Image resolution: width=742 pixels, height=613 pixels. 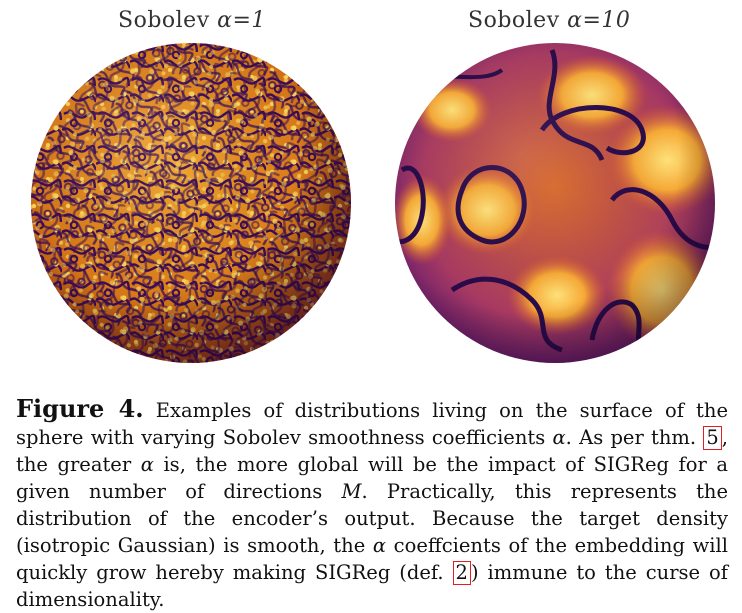 I want to click on left-title-alpha: α=1, so click(x=241, y=20).